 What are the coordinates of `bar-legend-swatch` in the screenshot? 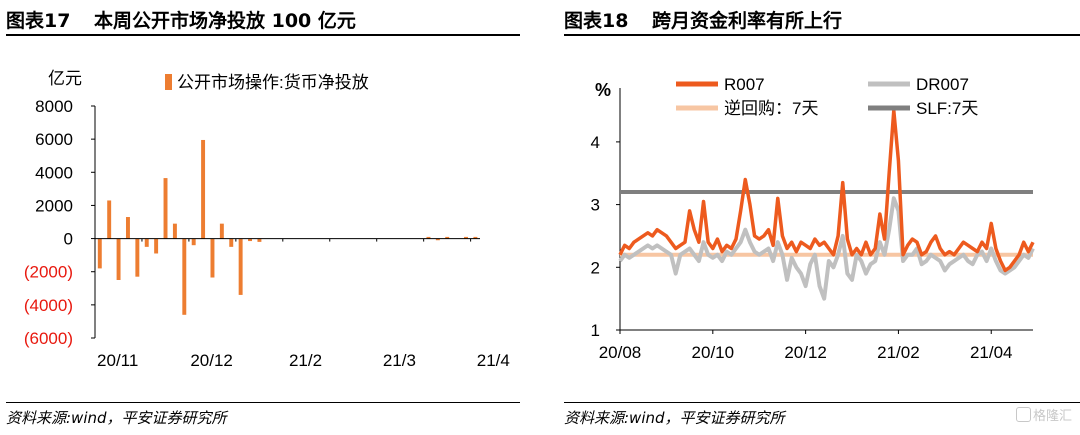 It's located at (168, 82).